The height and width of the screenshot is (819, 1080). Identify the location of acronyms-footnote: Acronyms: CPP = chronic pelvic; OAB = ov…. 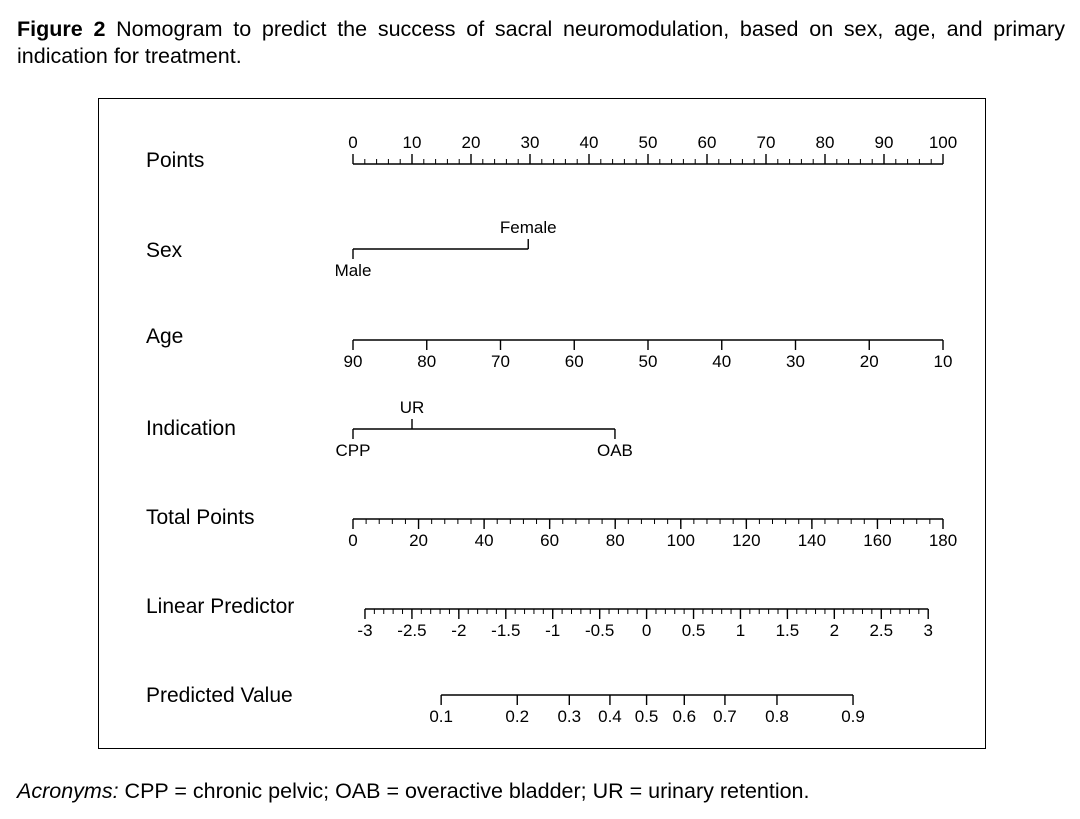
(413, 791).